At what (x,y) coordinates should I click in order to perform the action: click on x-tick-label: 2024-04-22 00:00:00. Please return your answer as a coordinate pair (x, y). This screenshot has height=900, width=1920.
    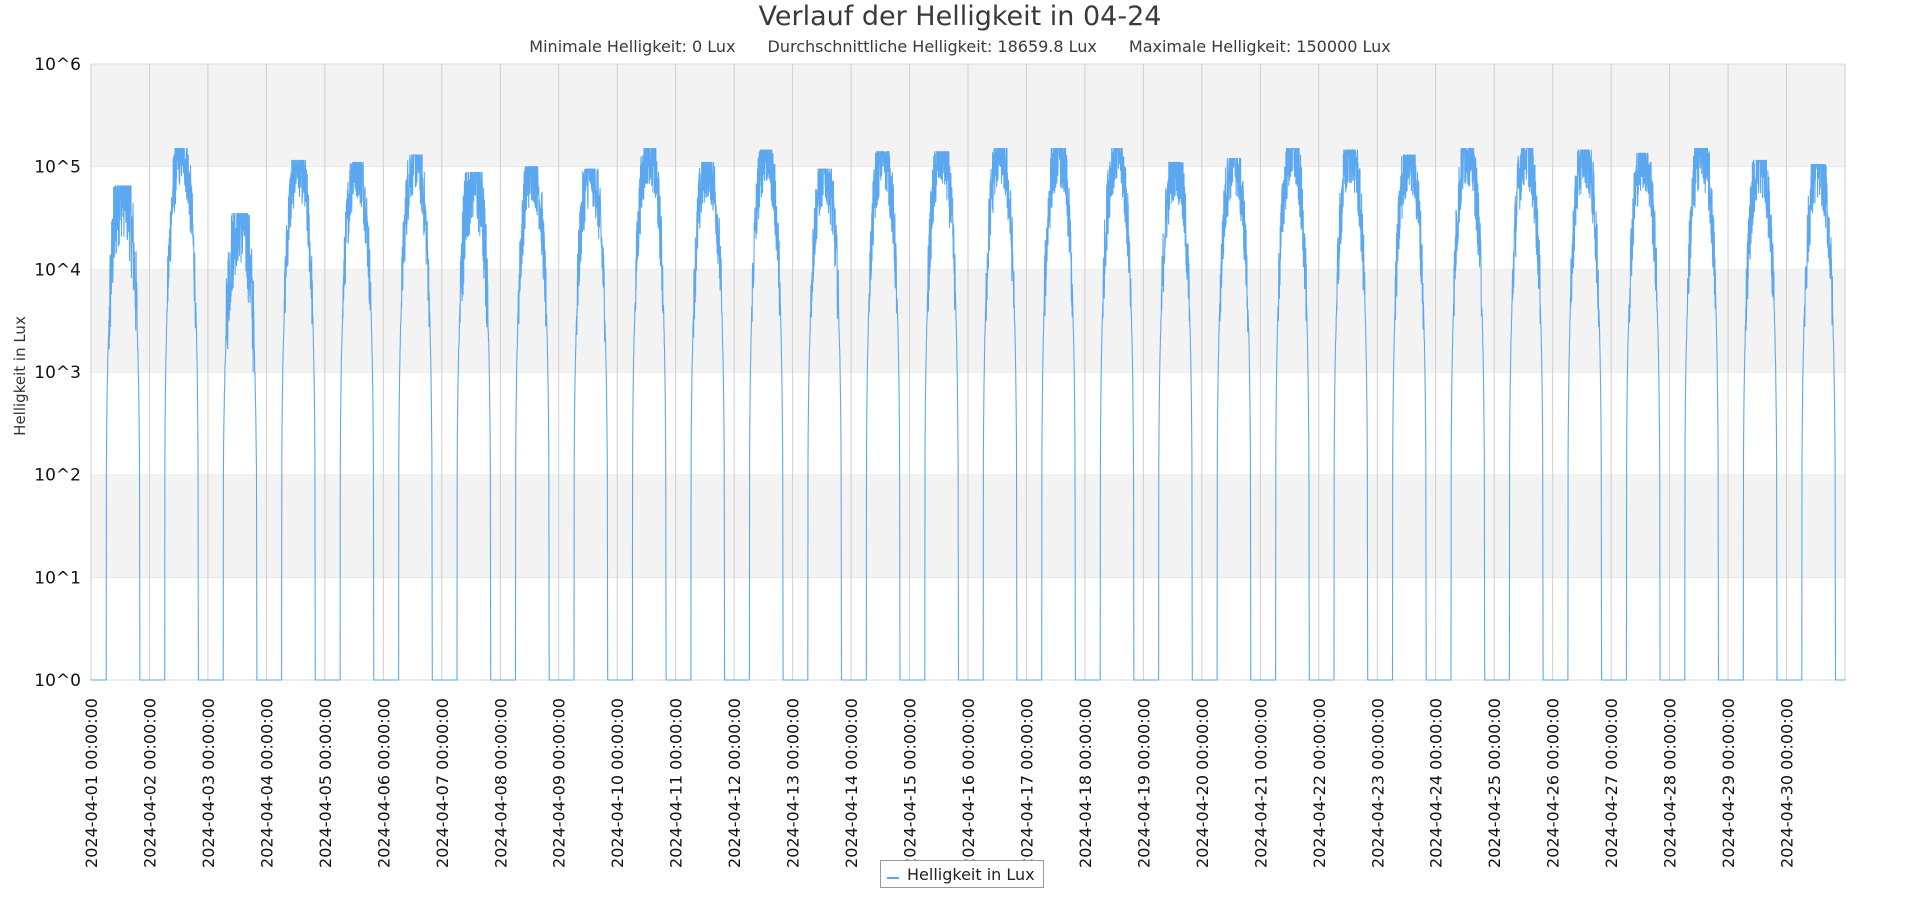
    Looking at the image, I should click on (1319, 783).